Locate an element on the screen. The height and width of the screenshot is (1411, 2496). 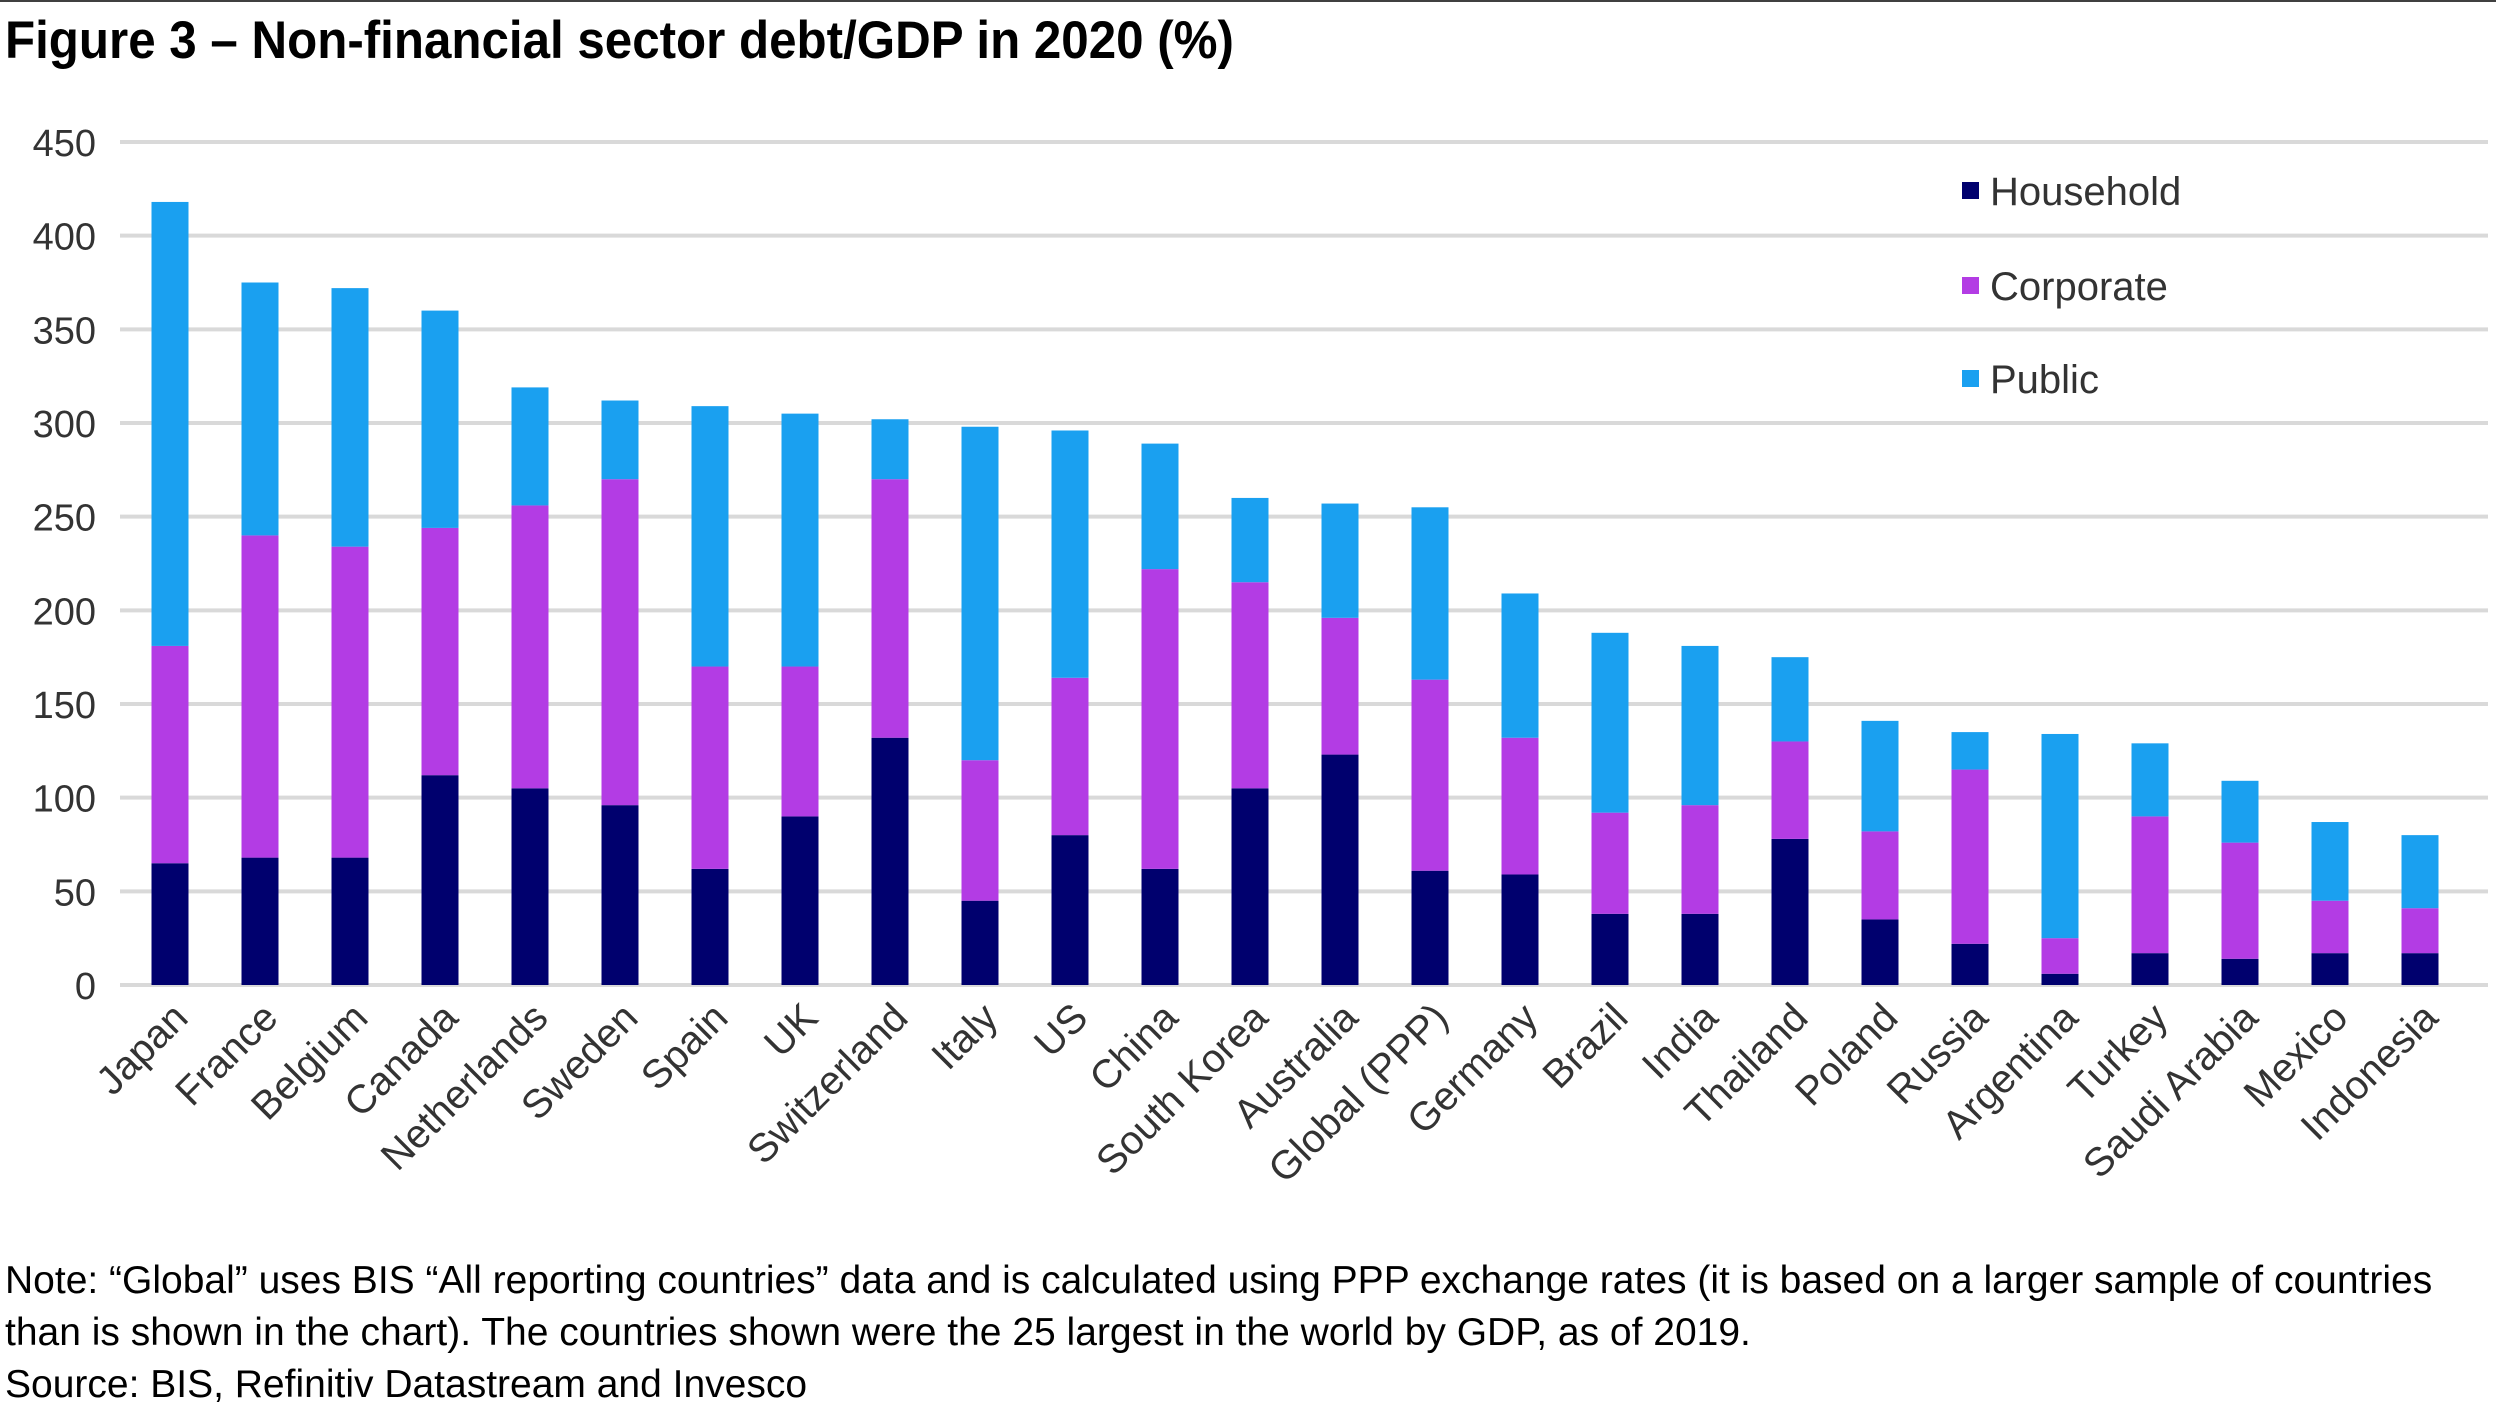
bar-household-thailand is located at coordinates (1790, 911).